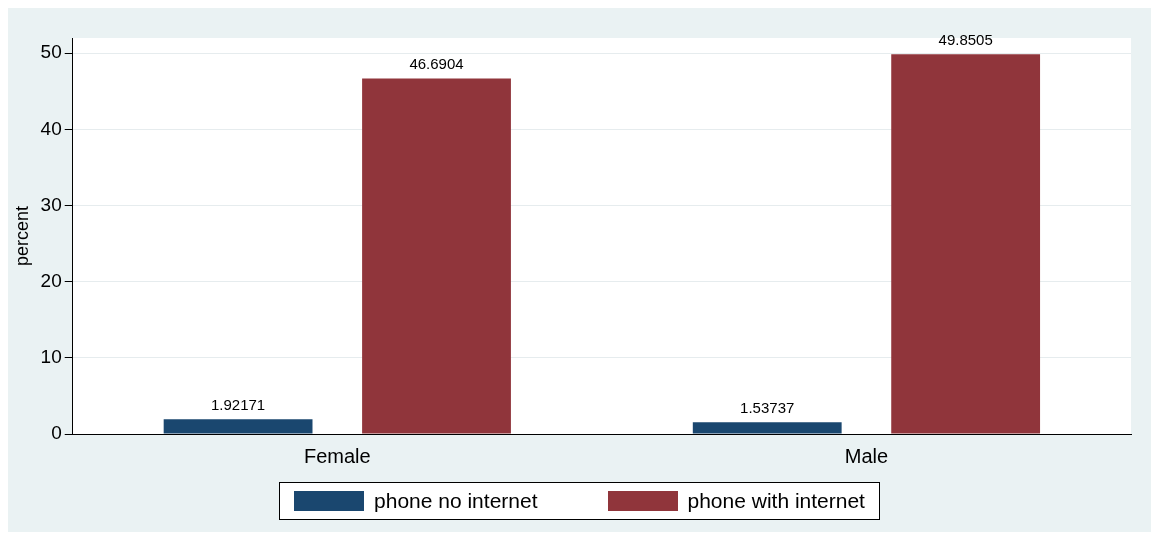  I want to click on data-label: 49.8505, so click(965, 40).